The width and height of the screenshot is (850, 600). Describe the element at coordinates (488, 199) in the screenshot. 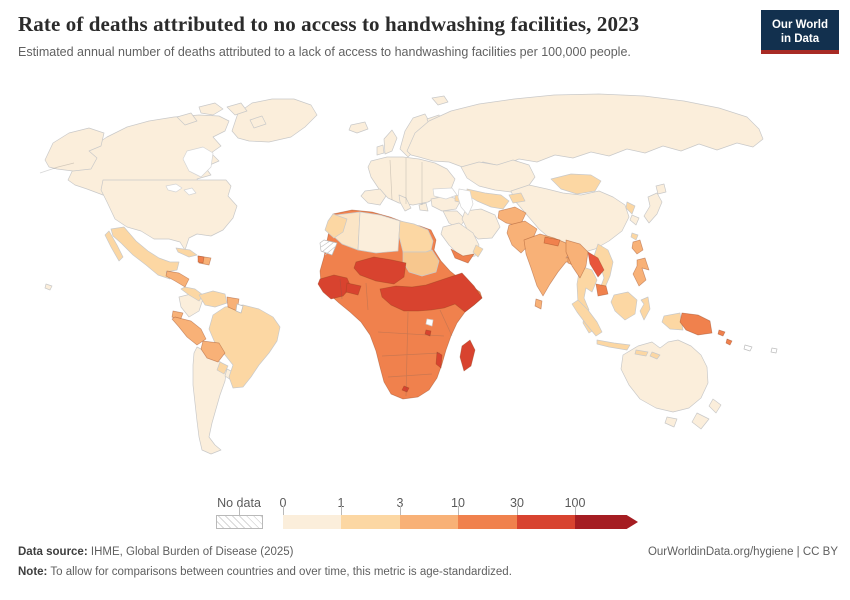

I see `region-central-asia` at that location.